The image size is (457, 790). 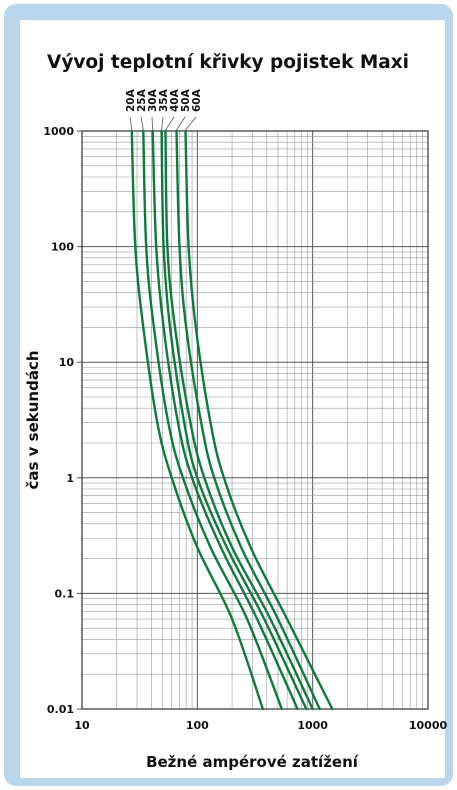 I want to click on y-tick-label: 10, so click(x=67, y=362).